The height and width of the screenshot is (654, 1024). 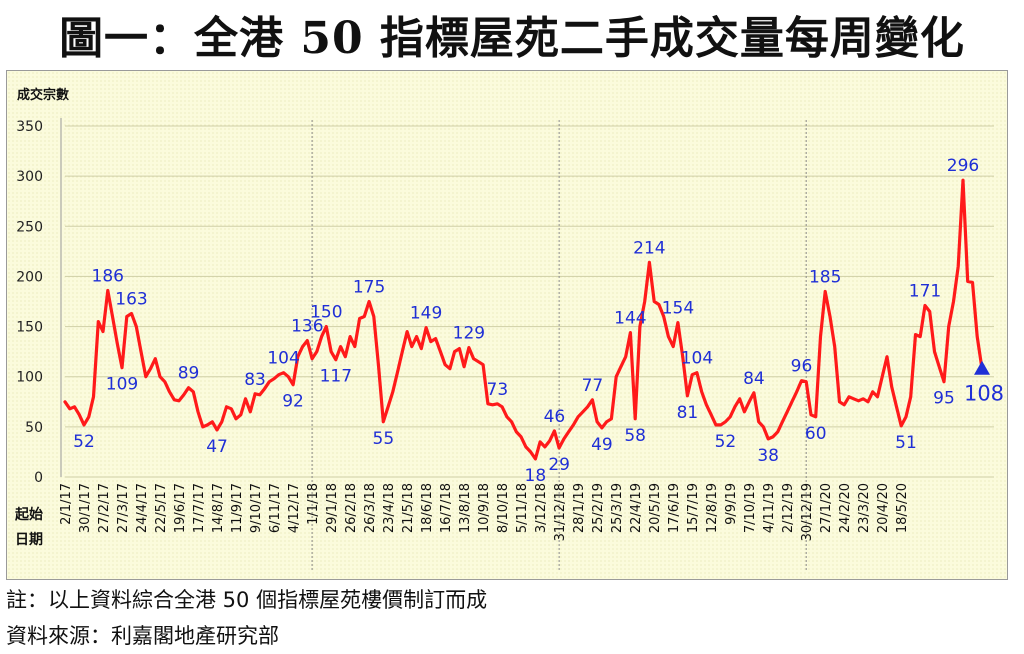 What do you see at coordinates (693, 508) in the screenshot?
I see `x-tick-label: 15/7/19` at bounding box center [693, 508].